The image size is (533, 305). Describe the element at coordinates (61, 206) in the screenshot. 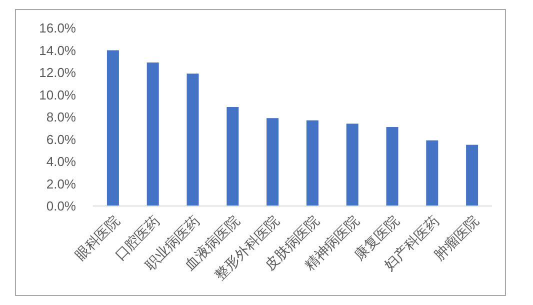

I see `y-tick-label: 0.0%` at that location.